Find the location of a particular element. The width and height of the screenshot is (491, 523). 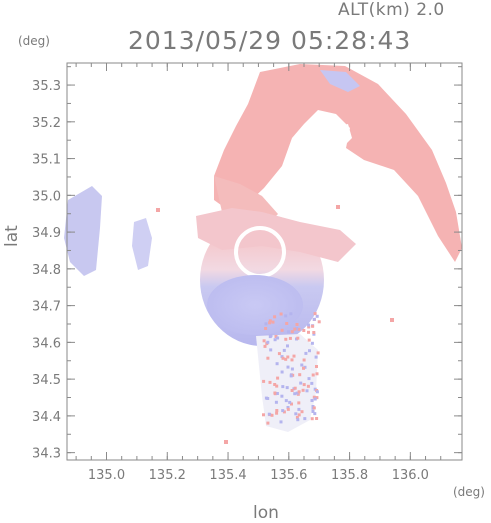

y-tick-label: 34.9 is located at coordinates (46, 233).